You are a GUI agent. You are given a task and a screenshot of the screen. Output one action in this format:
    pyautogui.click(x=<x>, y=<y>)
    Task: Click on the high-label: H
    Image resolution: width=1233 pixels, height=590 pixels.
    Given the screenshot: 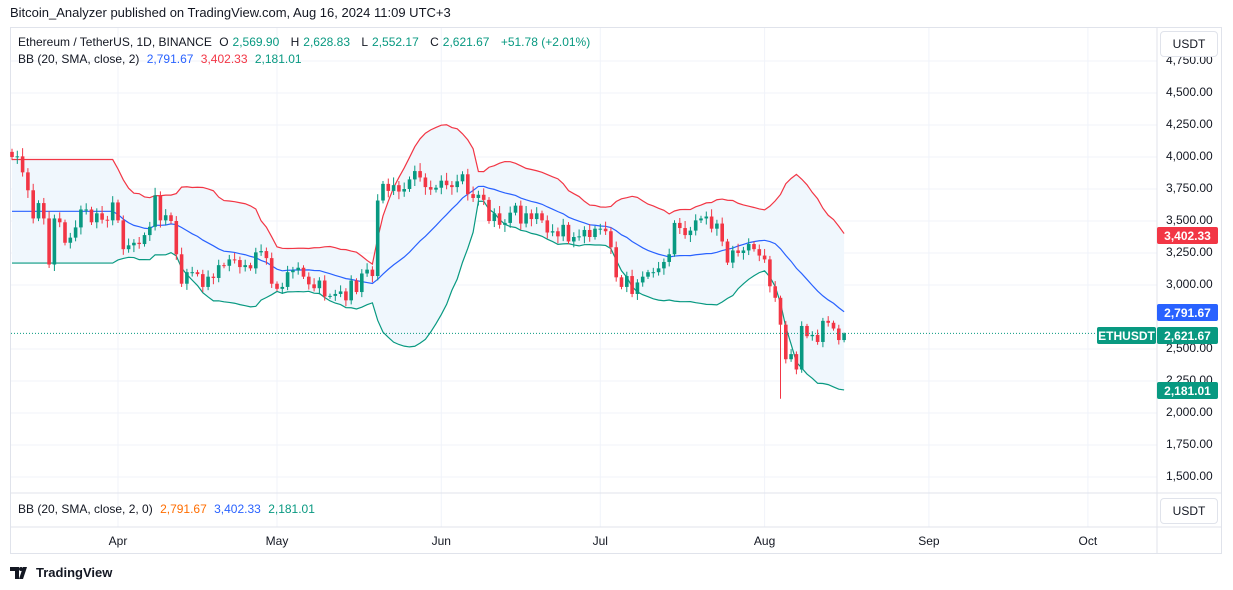 What is the action you would take?
    pyautogui.click(x=295, y=42)
    